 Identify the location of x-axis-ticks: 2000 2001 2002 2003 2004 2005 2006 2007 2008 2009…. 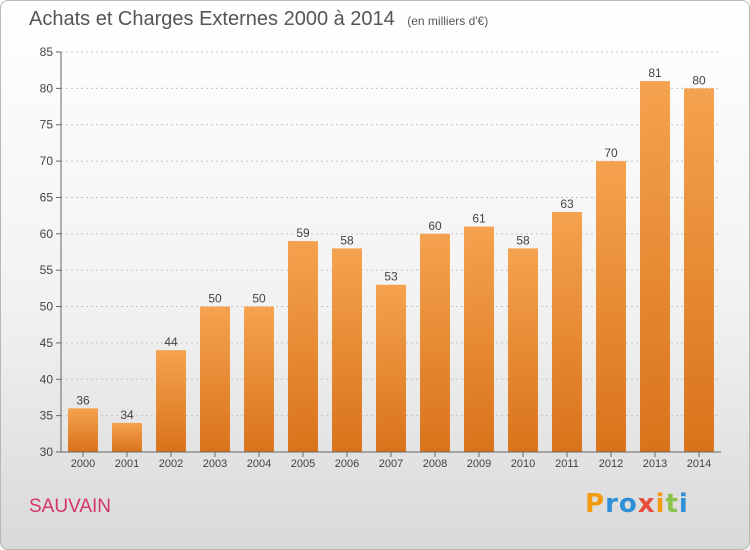
(391, 461).